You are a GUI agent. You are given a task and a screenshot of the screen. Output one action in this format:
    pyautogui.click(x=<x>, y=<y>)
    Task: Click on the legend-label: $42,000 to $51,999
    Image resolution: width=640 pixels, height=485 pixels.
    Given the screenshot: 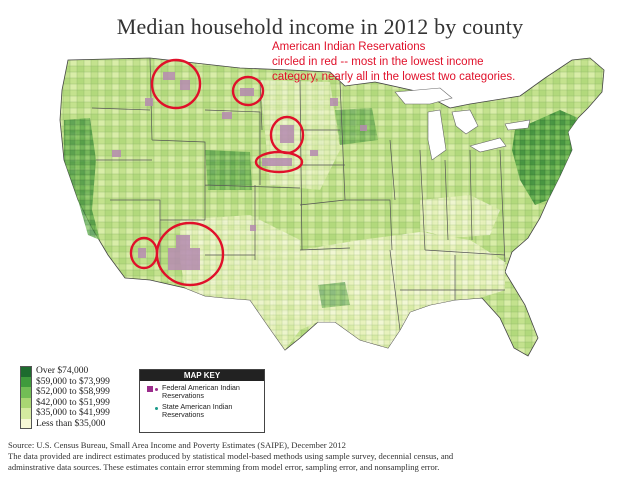 What is the action you would take?
    pyautogui.click(x=73, y=402)
    